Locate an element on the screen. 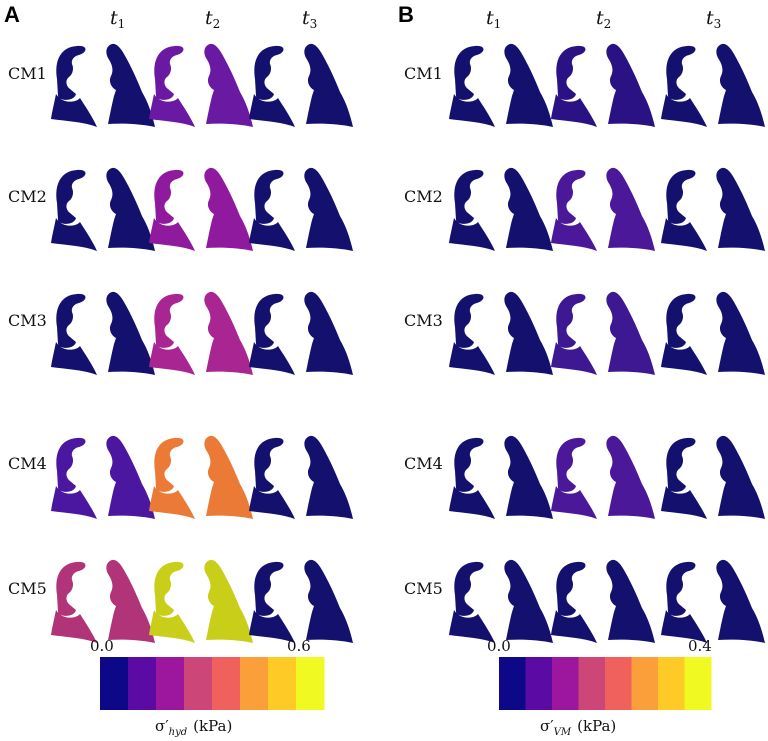  column-label-b-t3: t3 is located at coordinates (713, 19).